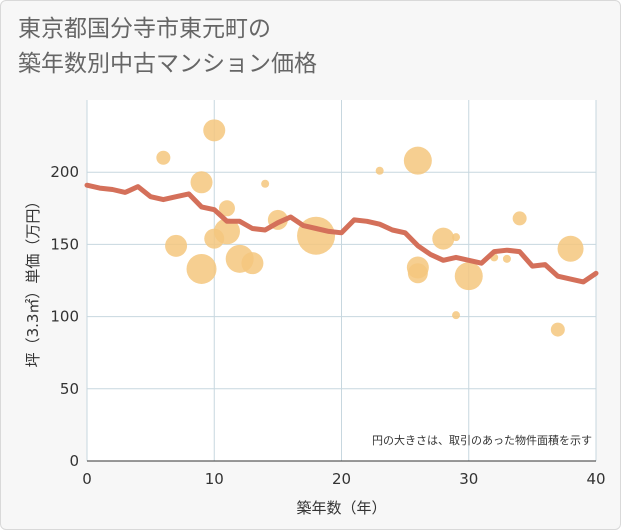 Image resolution: width=621 pixels, height=530 pixels. I want to click on x-tick-label: 0, so click(87, 479).